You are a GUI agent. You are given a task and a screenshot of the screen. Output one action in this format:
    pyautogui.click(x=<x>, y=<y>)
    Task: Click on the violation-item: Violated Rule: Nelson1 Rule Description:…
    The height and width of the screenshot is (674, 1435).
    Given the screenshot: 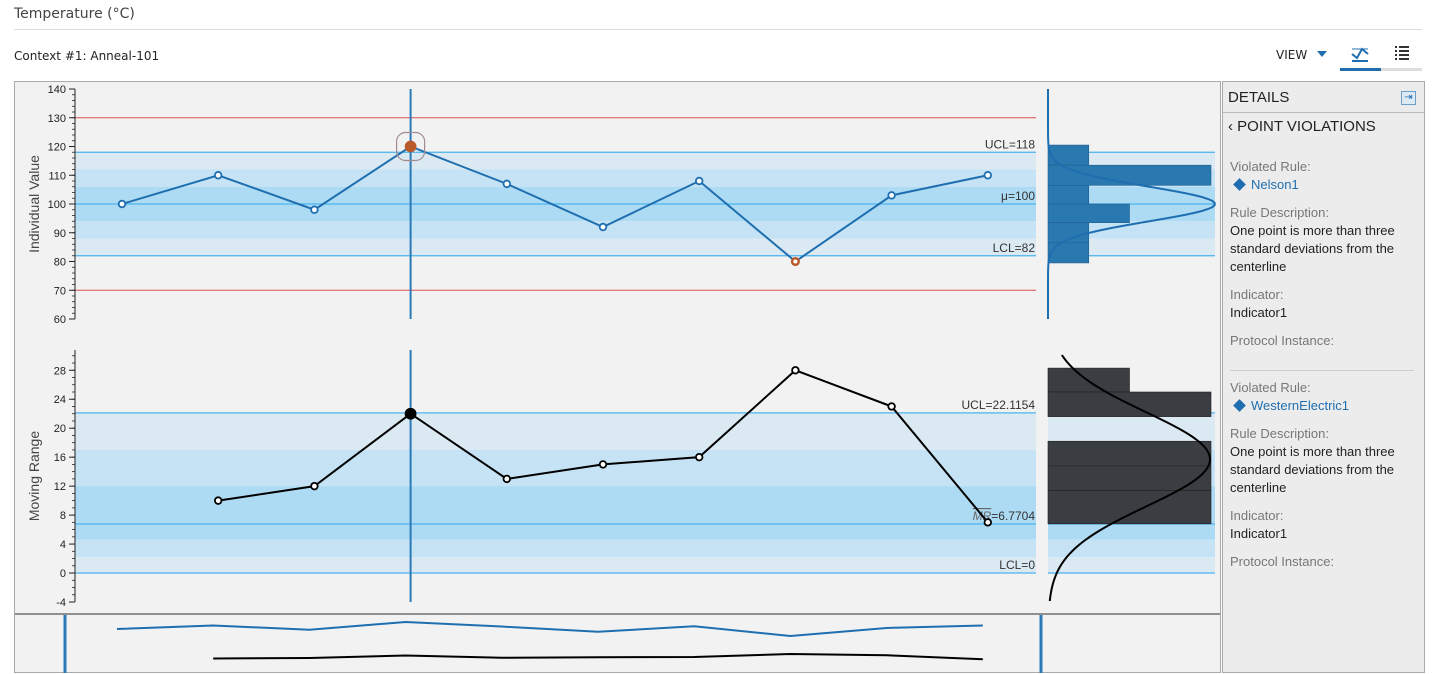 What is the action you would take?
    pyautogui.click(x=1325, y=254)
    